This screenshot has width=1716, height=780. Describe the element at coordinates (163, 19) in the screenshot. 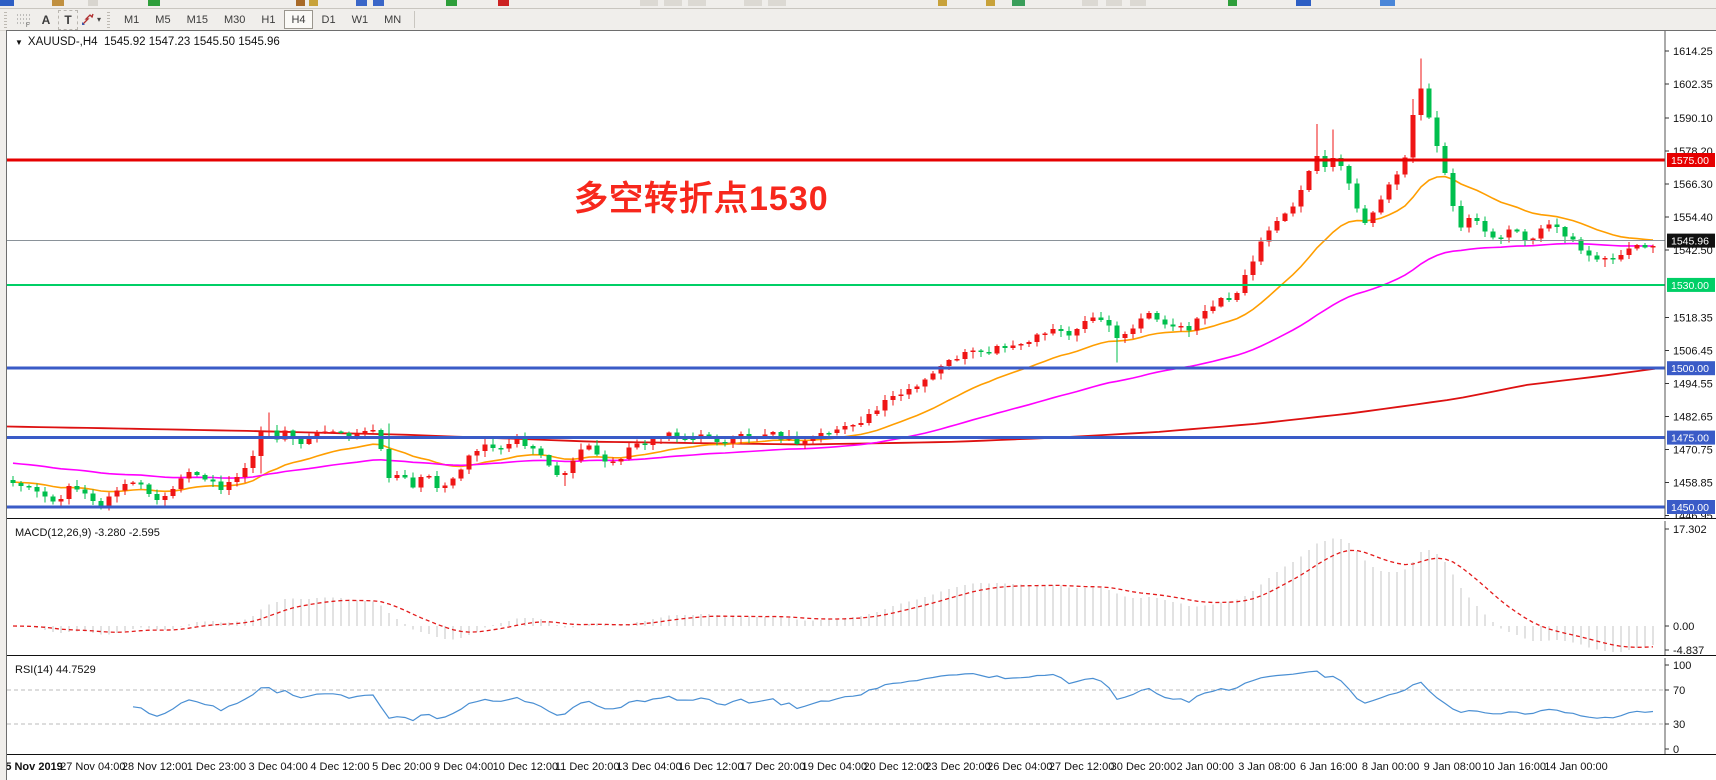

I see `timeframe-button-m5: M5` at that location.